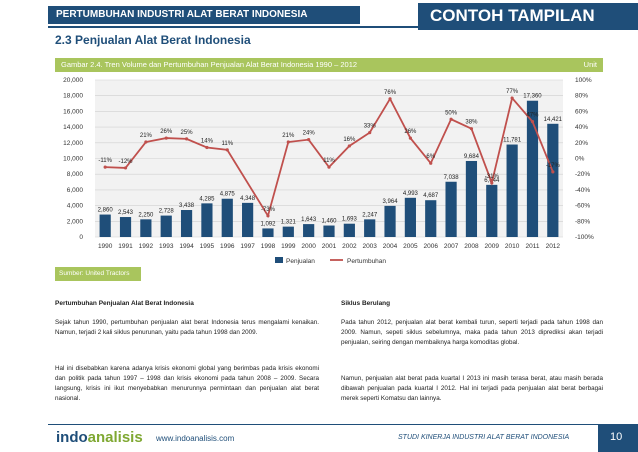  I want to click on x-tick-label: 1998, so click(268, 246).